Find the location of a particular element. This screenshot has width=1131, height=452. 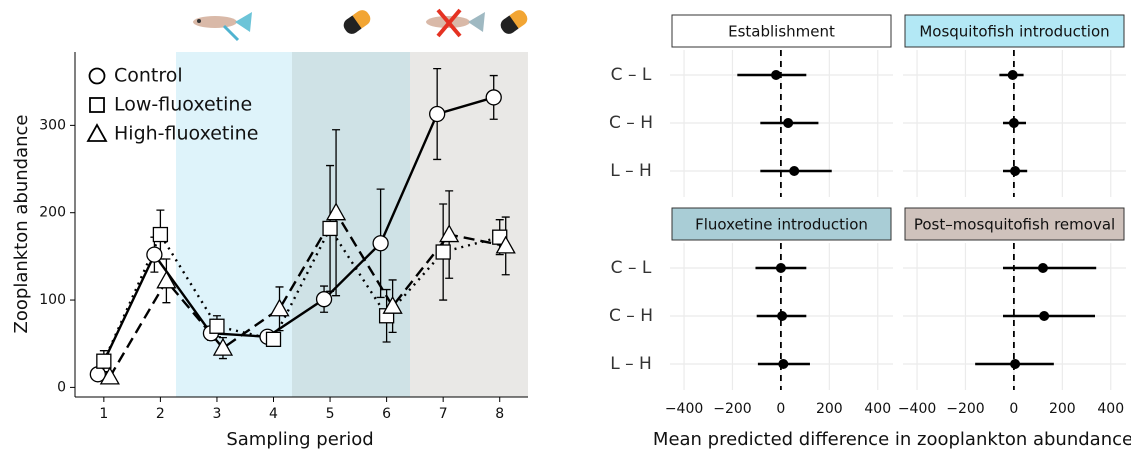

facet-title: Post–mosquitofish removal is located at coordinates (1014, 225).